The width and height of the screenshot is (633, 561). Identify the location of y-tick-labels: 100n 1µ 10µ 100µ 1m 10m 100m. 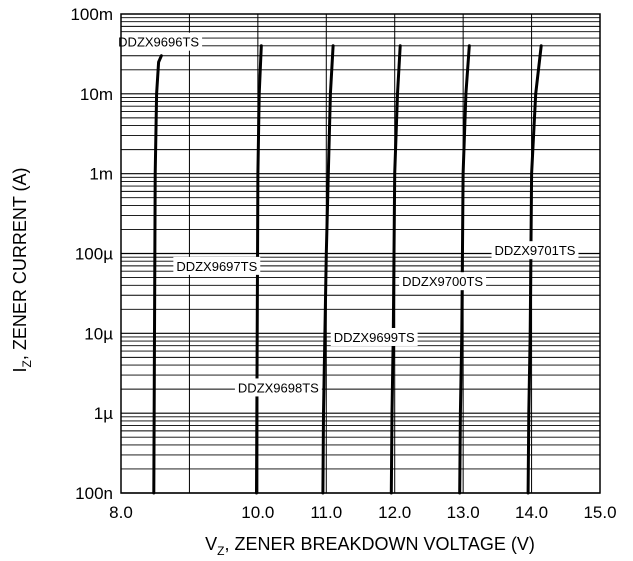
(91, 254).